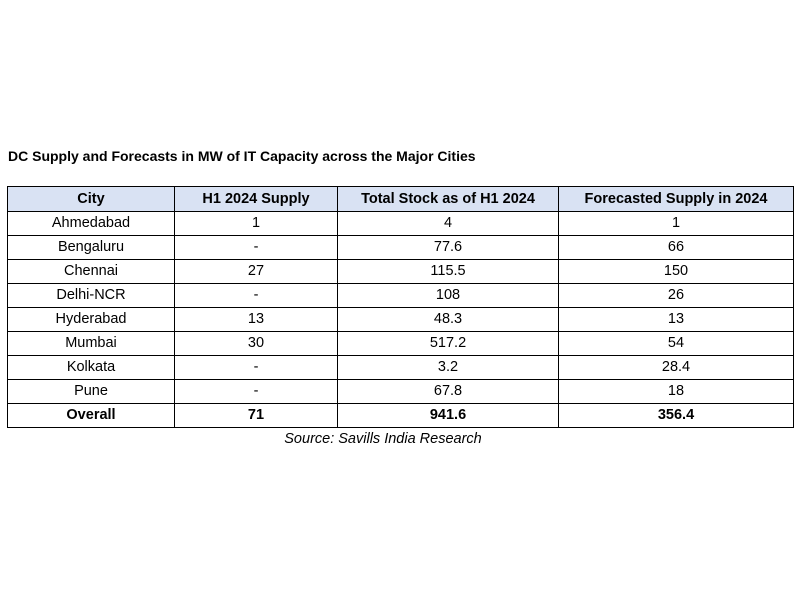  Describe the element at coordinates (256, 199) in the screenshot. I see `column-header-h1-supply: H1 2024 Supply` at that location.